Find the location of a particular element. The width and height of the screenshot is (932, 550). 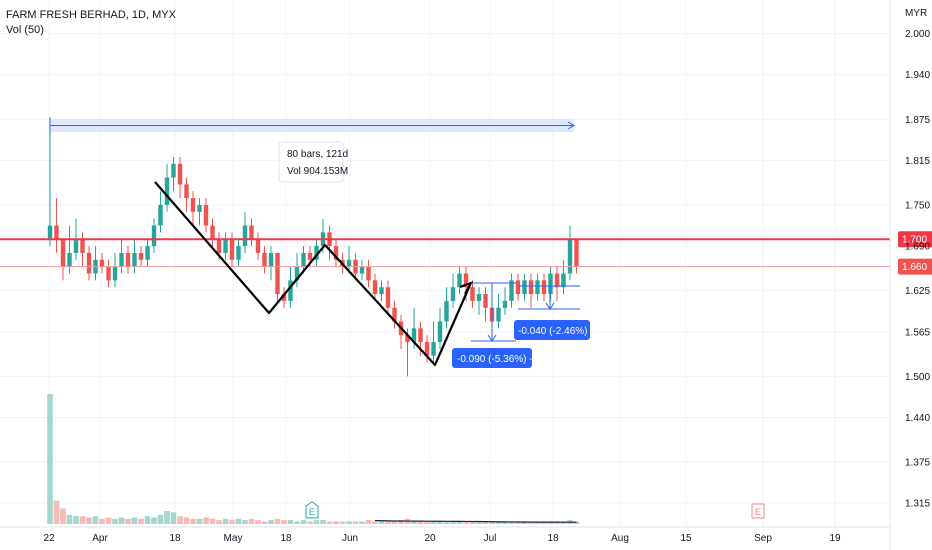

earnings-label: E is located at coordinates (312, 512).